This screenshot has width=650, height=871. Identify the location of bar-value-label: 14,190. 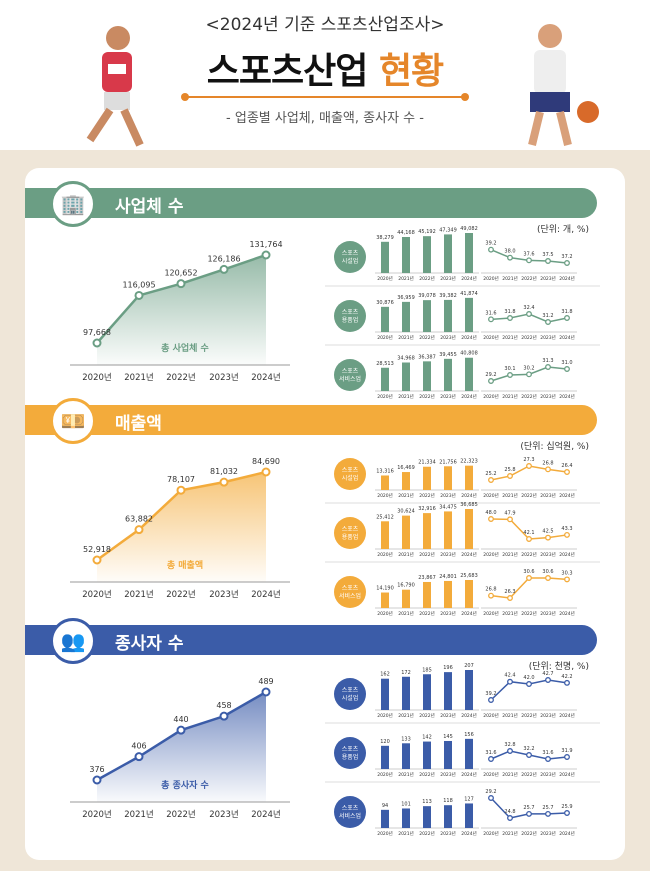
(385, 589).